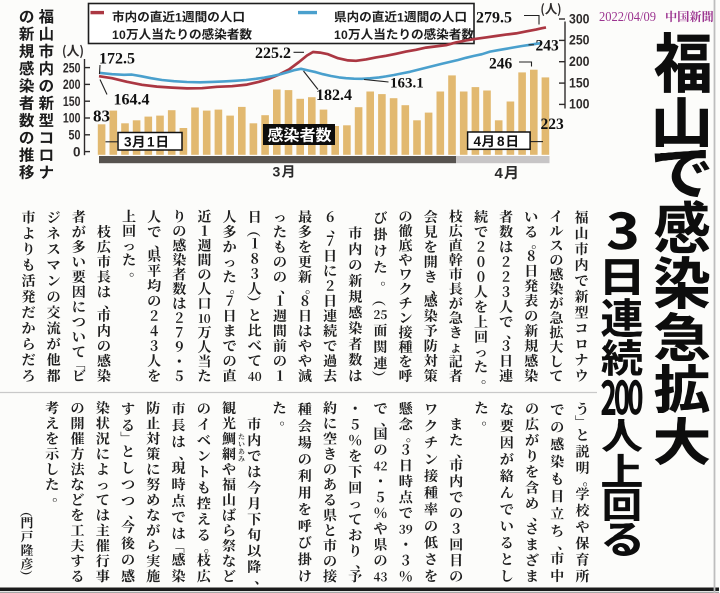  I want to click on svg-text: 8, so click(501, 141).